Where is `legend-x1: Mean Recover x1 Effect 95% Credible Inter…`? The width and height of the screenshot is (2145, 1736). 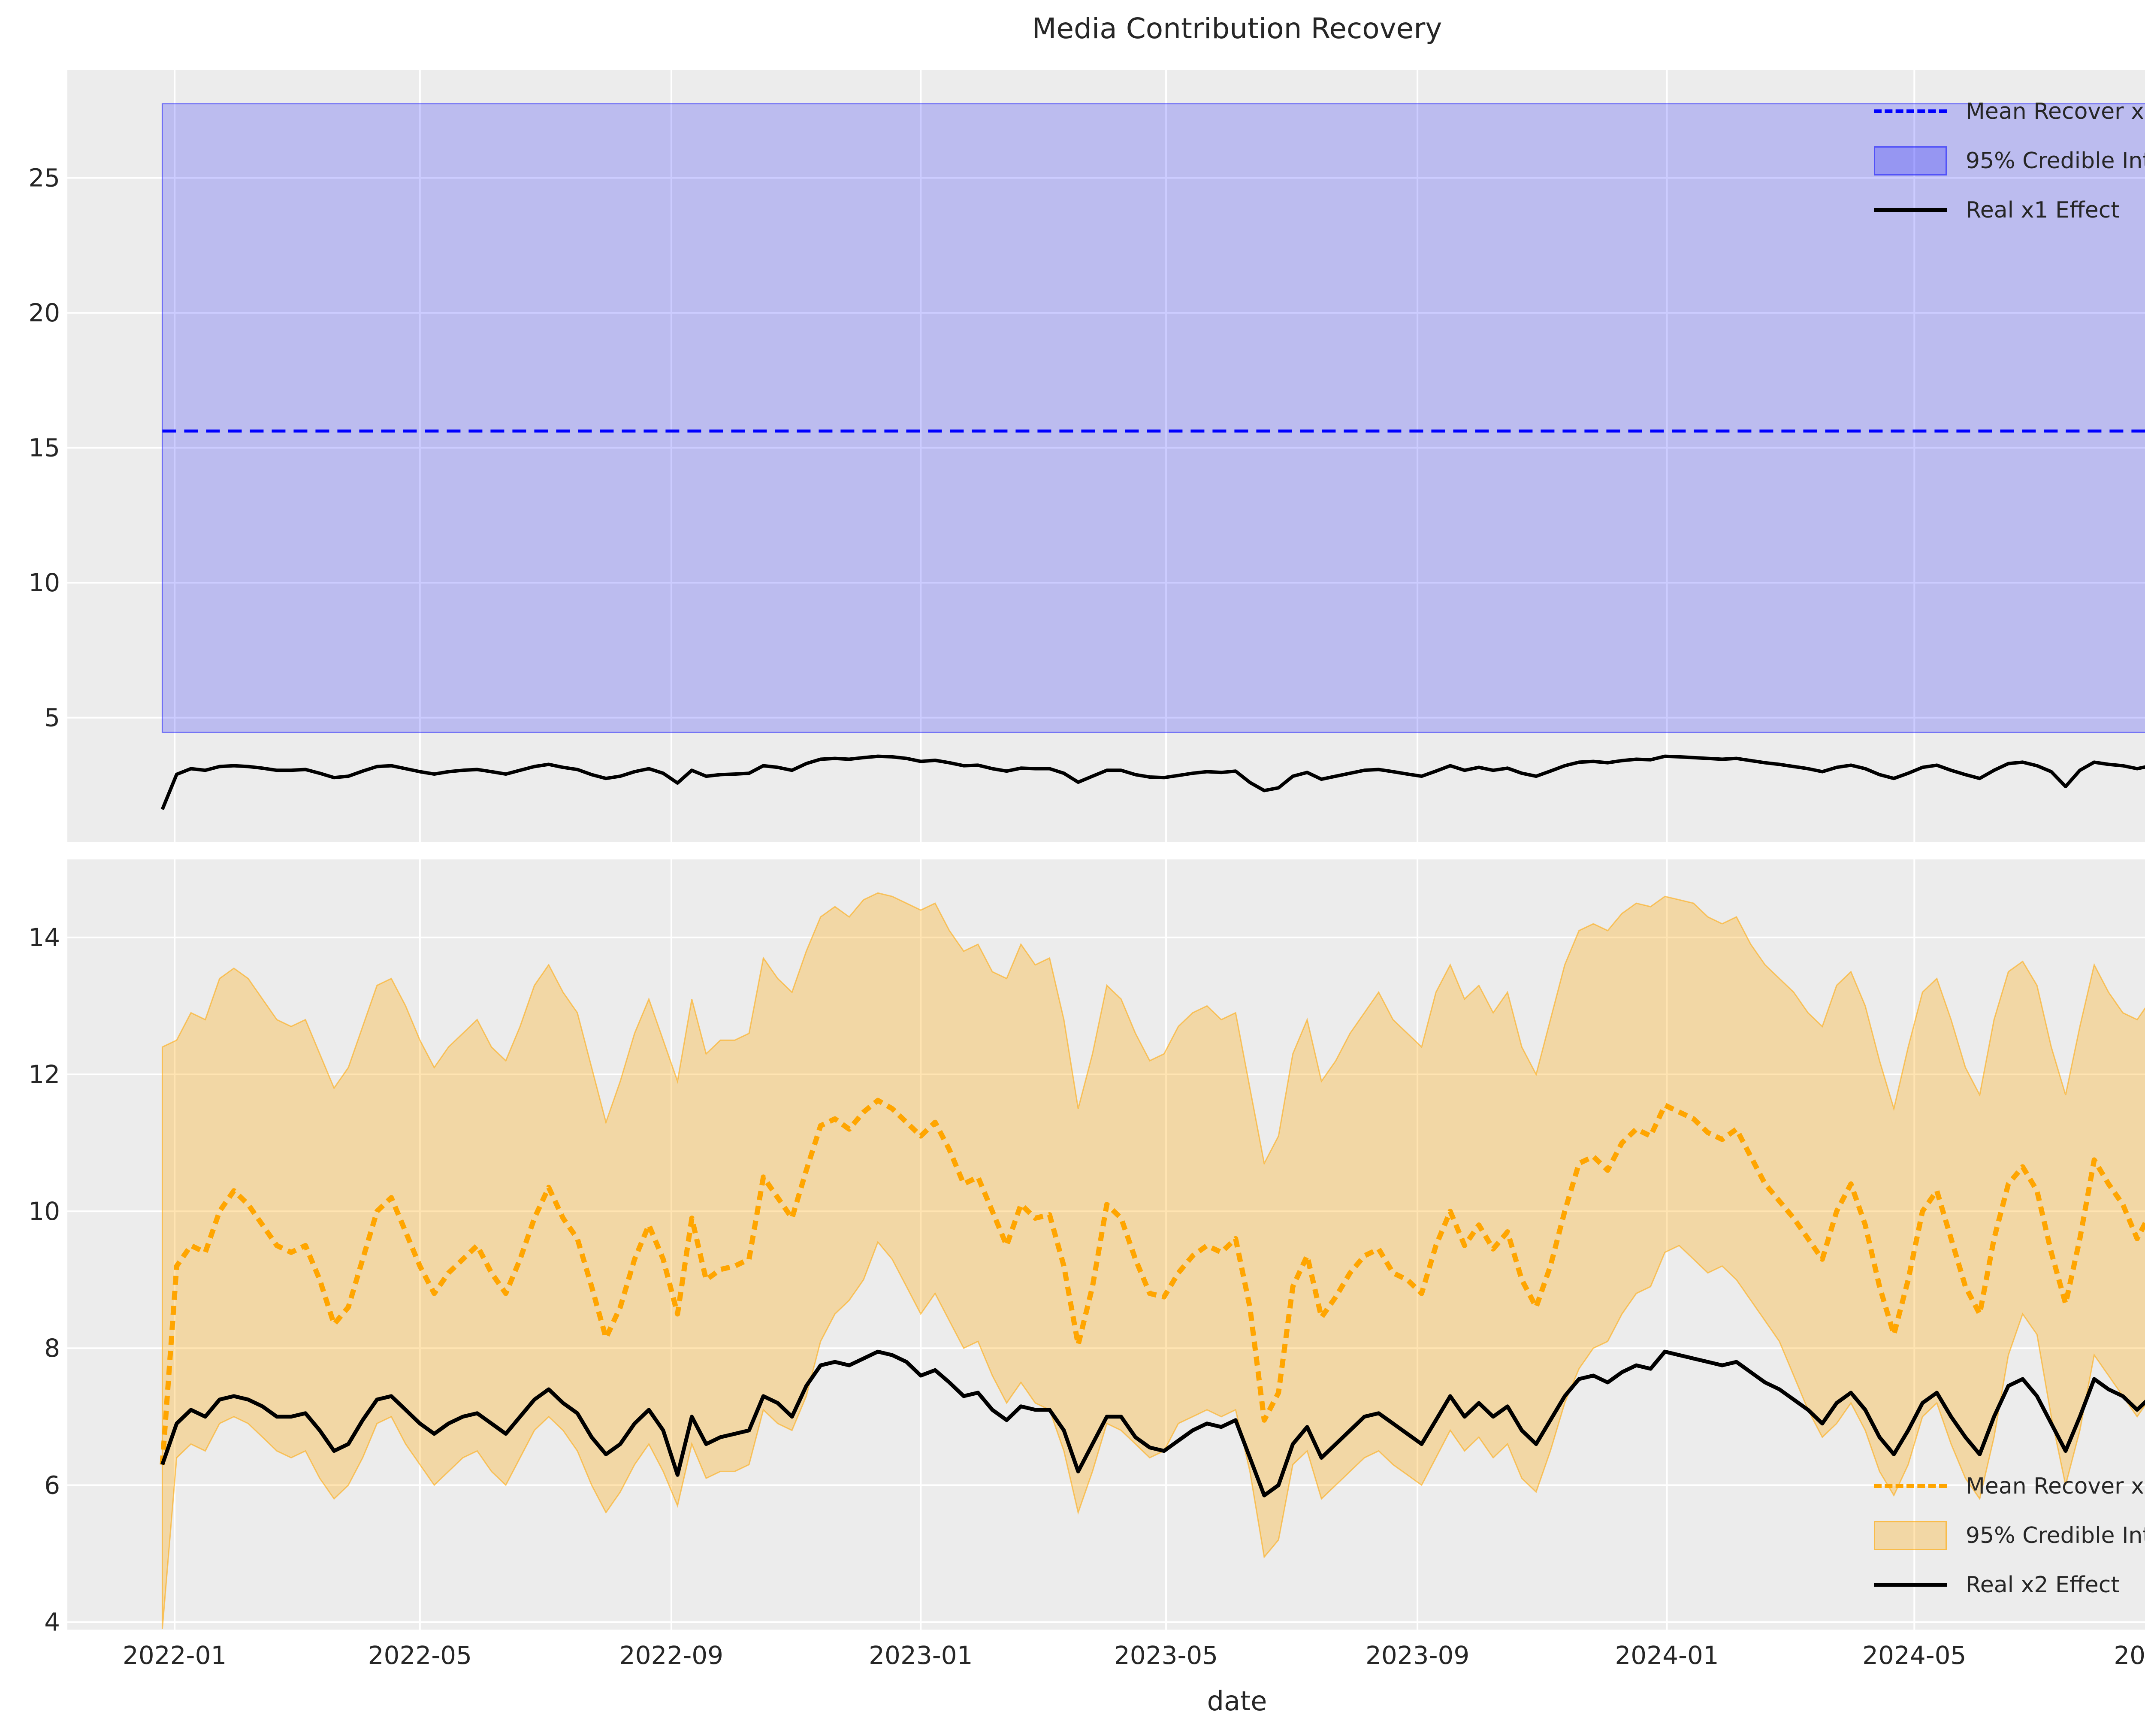
legend-x1: Mean Recover x1 Effect 95% Credible Inter… is located at coordinates (2009, 161).